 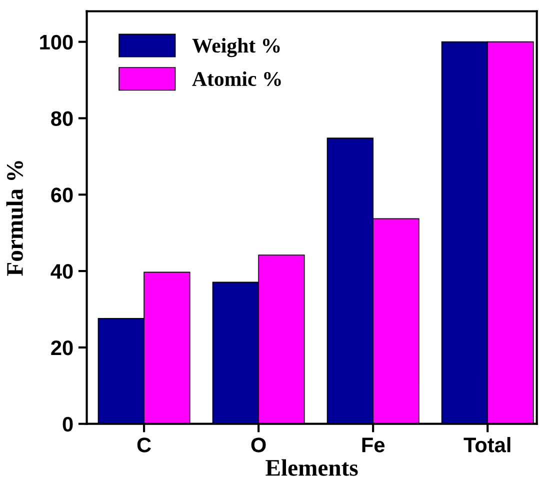 What do you see at coordinates (236, 78) in the screenshot?
I see `legend-label: Atomic %` at bounding box center [236, 78].